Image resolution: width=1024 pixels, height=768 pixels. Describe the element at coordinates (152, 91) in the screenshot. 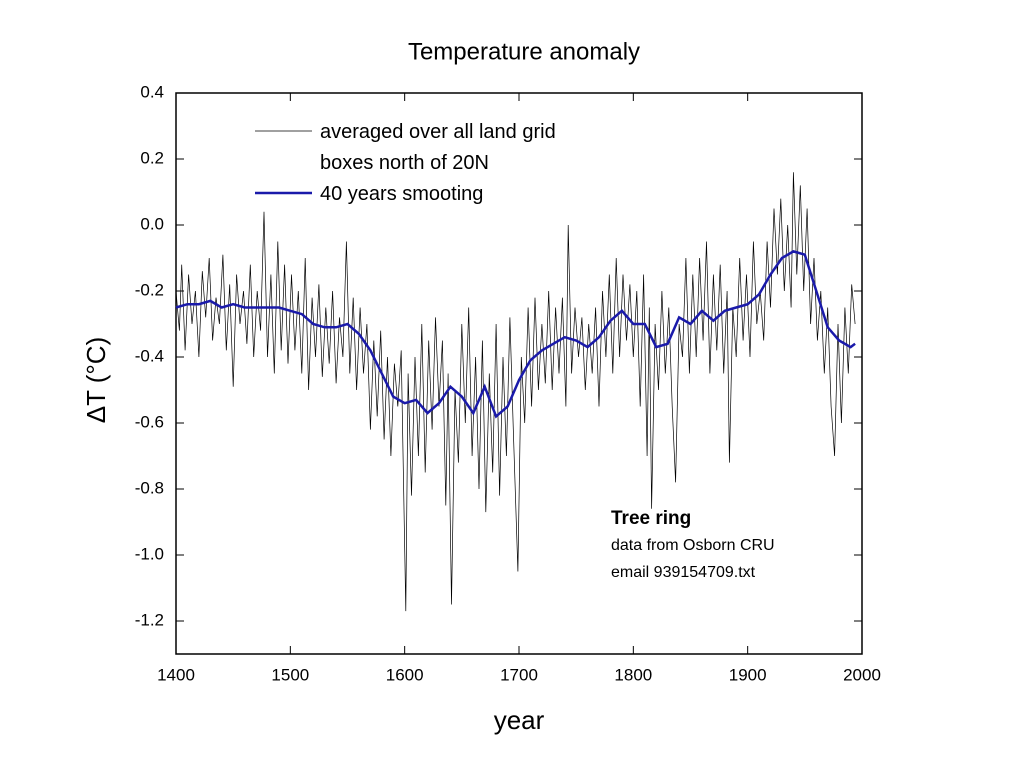

I see `y-tick-label: 0.4` at that location.